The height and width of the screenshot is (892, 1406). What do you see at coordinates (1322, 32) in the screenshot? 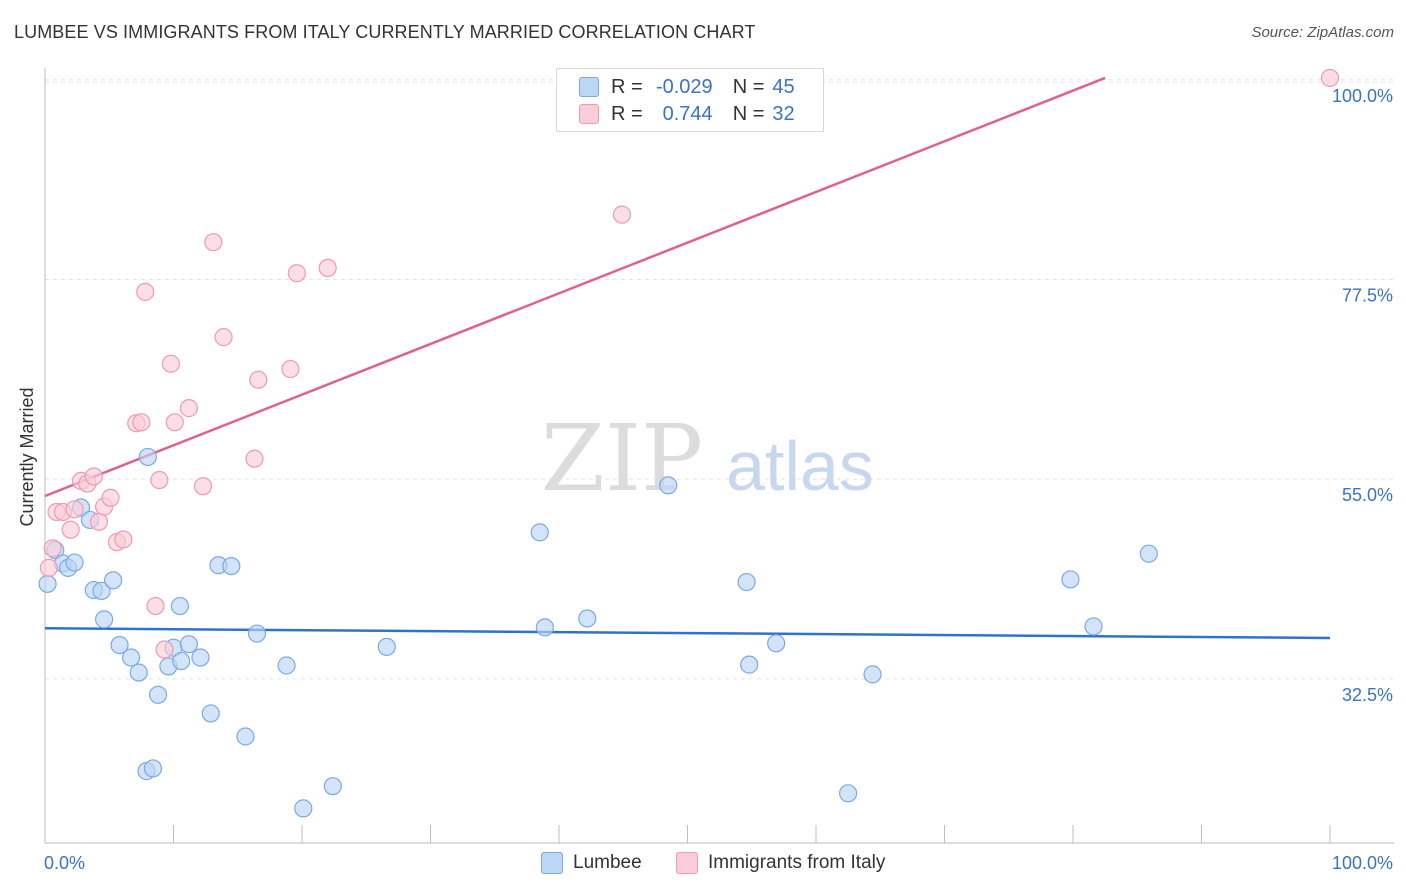
I see `source-label: Source: ZipAtlas.com` at bounding box center [1322, 32].